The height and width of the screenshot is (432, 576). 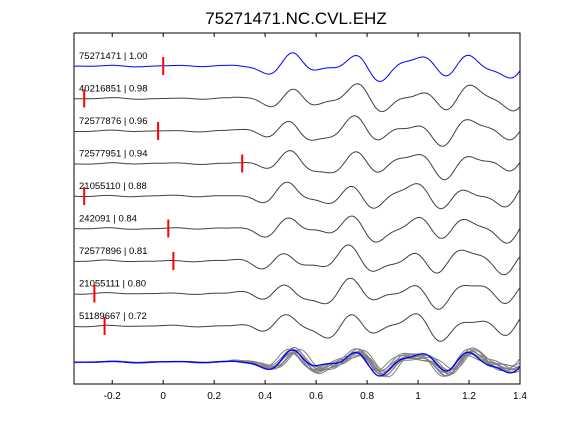 I want to click on trace-label: 21055111 | 0.80, so click(x=112, y=284).